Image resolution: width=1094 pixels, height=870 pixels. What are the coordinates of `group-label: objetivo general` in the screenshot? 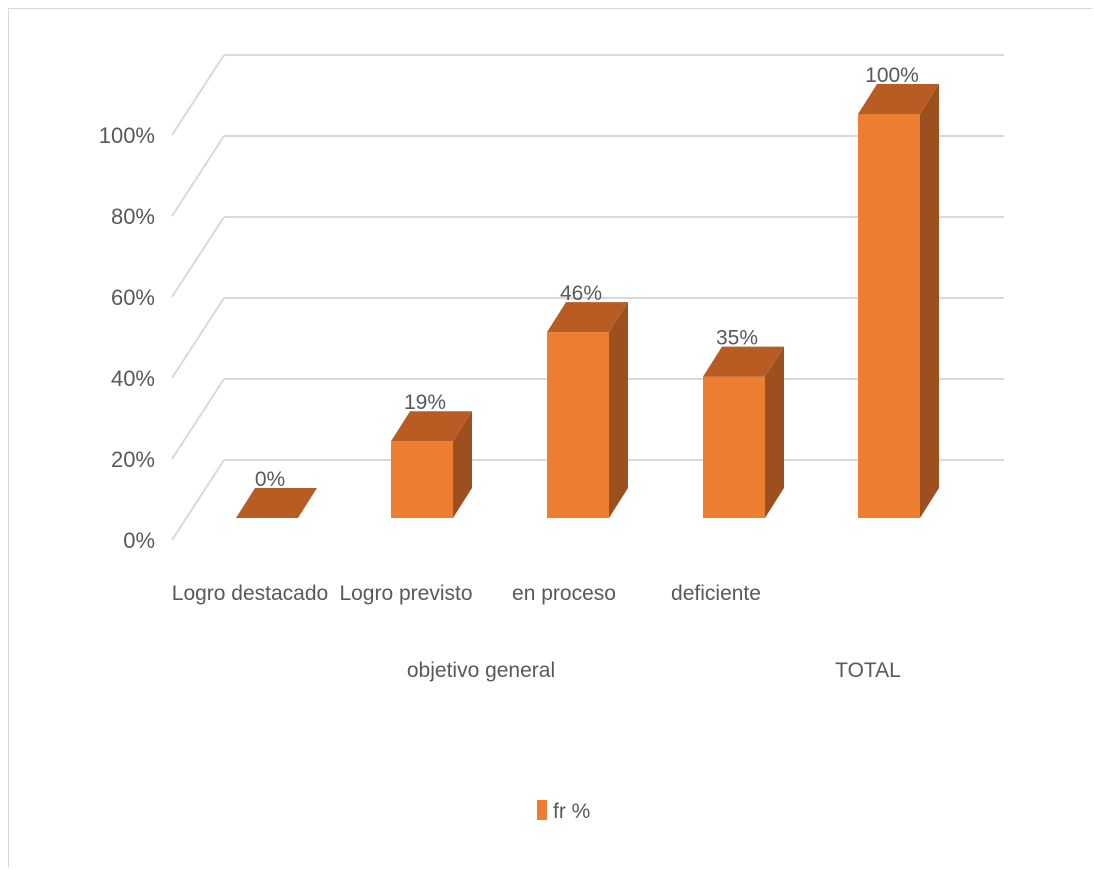 It's located at (481, 670).